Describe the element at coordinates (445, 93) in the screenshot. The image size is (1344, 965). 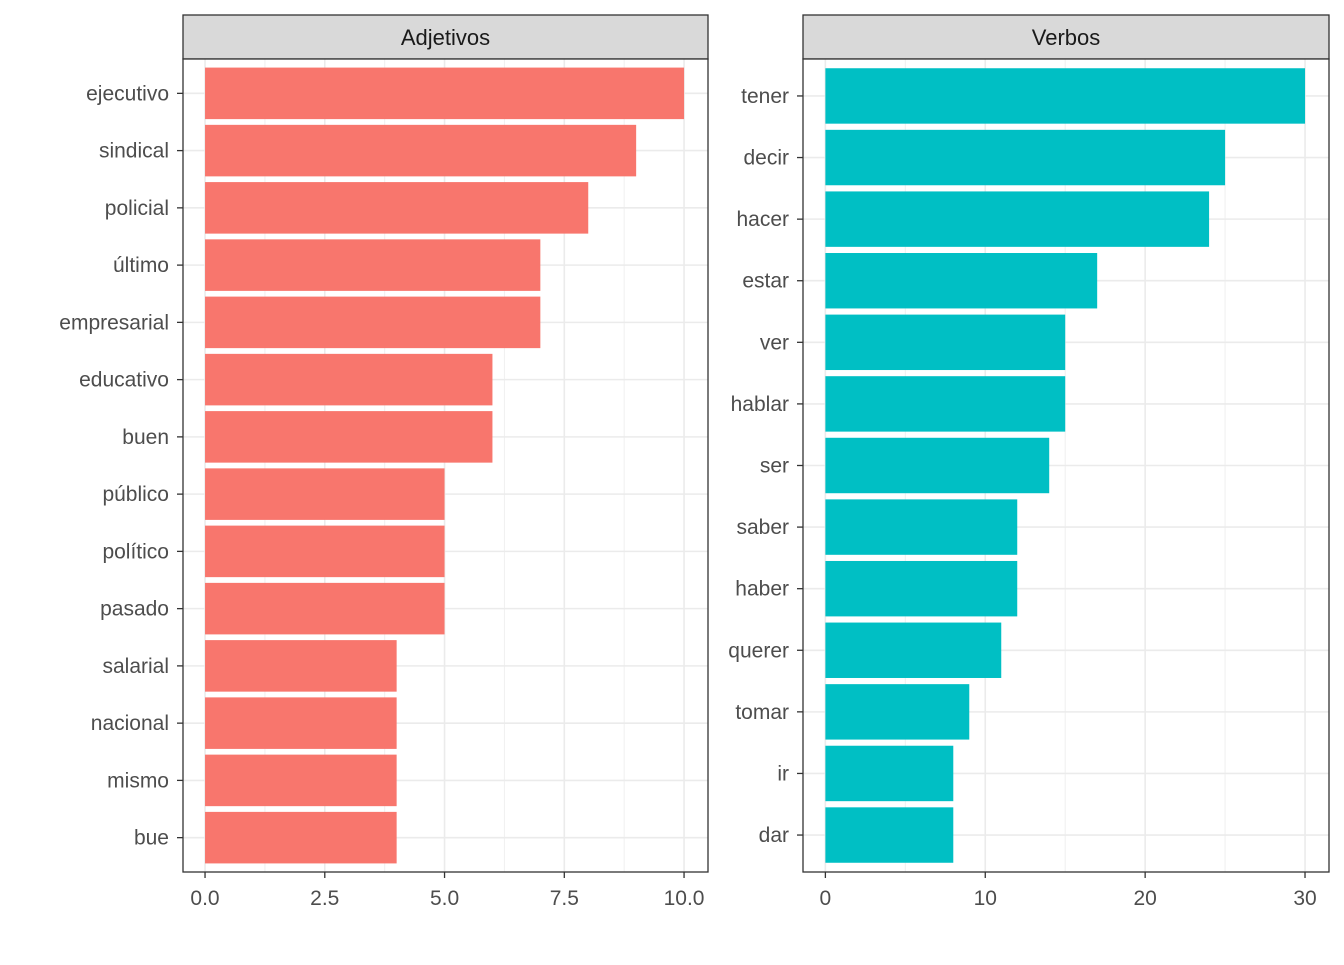
I see `bar-ejecutivo` at that location.